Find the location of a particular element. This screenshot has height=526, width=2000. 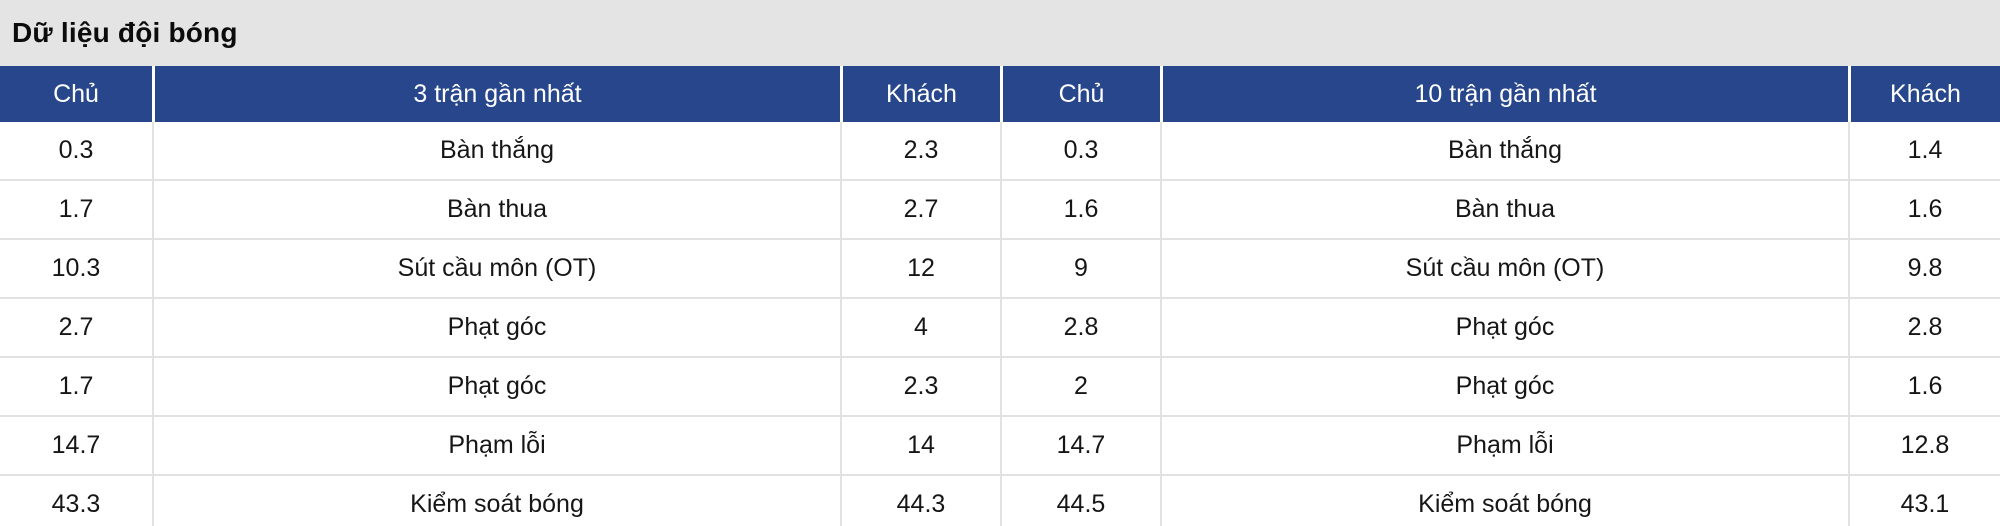

table-row-corners: 2.7 Phạt góc 4 2.8 Phạt góc 2.8 is located at coordinates (1000, 328).